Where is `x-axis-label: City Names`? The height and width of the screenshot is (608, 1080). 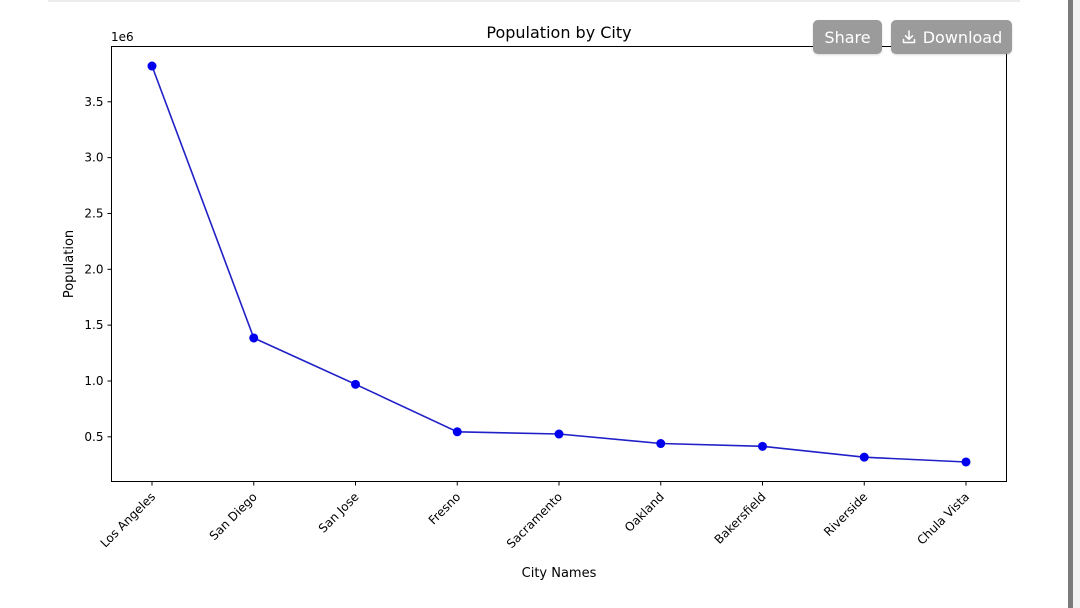 x-axis-label: City Names is located at coordinates (559, 573).